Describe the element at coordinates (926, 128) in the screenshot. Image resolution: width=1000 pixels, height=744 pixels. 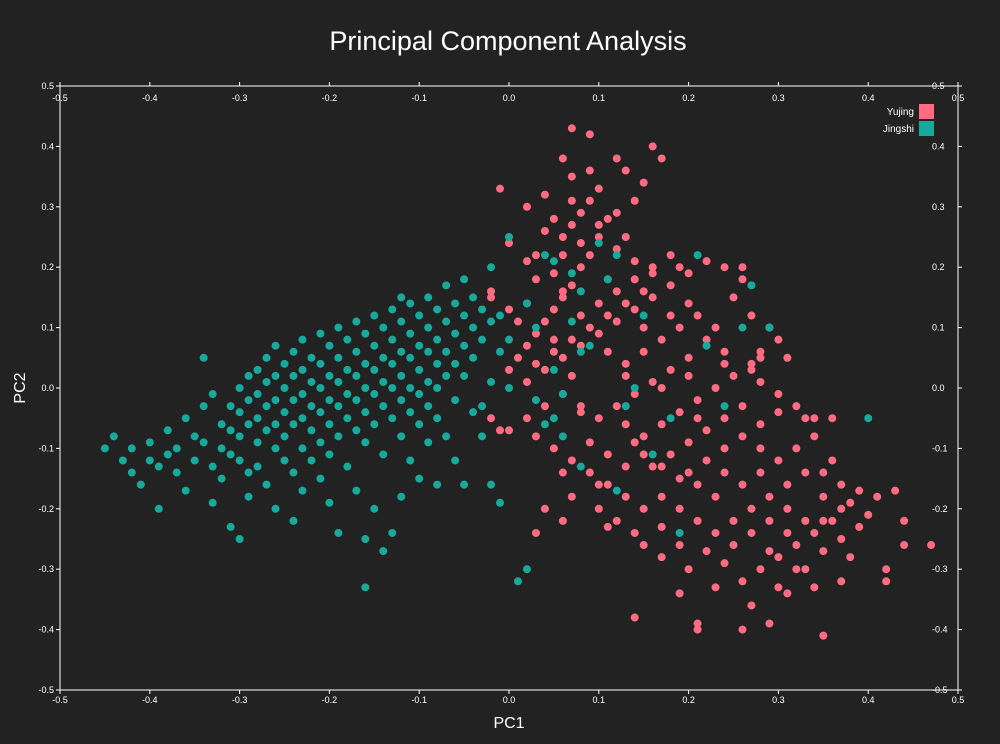
I see `legend-swatch` at that location.